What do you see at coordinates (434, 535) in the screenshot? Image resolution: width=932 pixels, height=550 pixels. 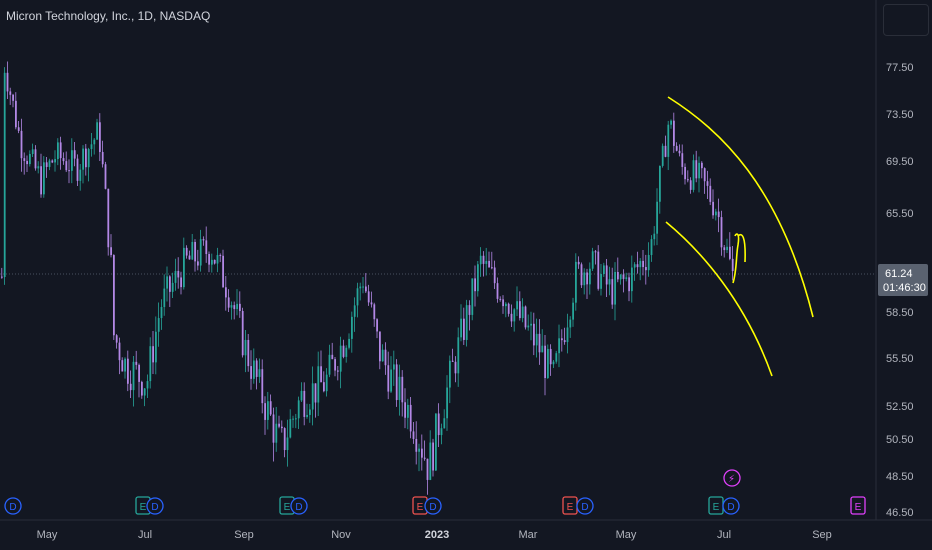 I see `time-axis: May Jul Sep Nov 2023 Mar May Jul Sep` at bounding box center [434, 535].